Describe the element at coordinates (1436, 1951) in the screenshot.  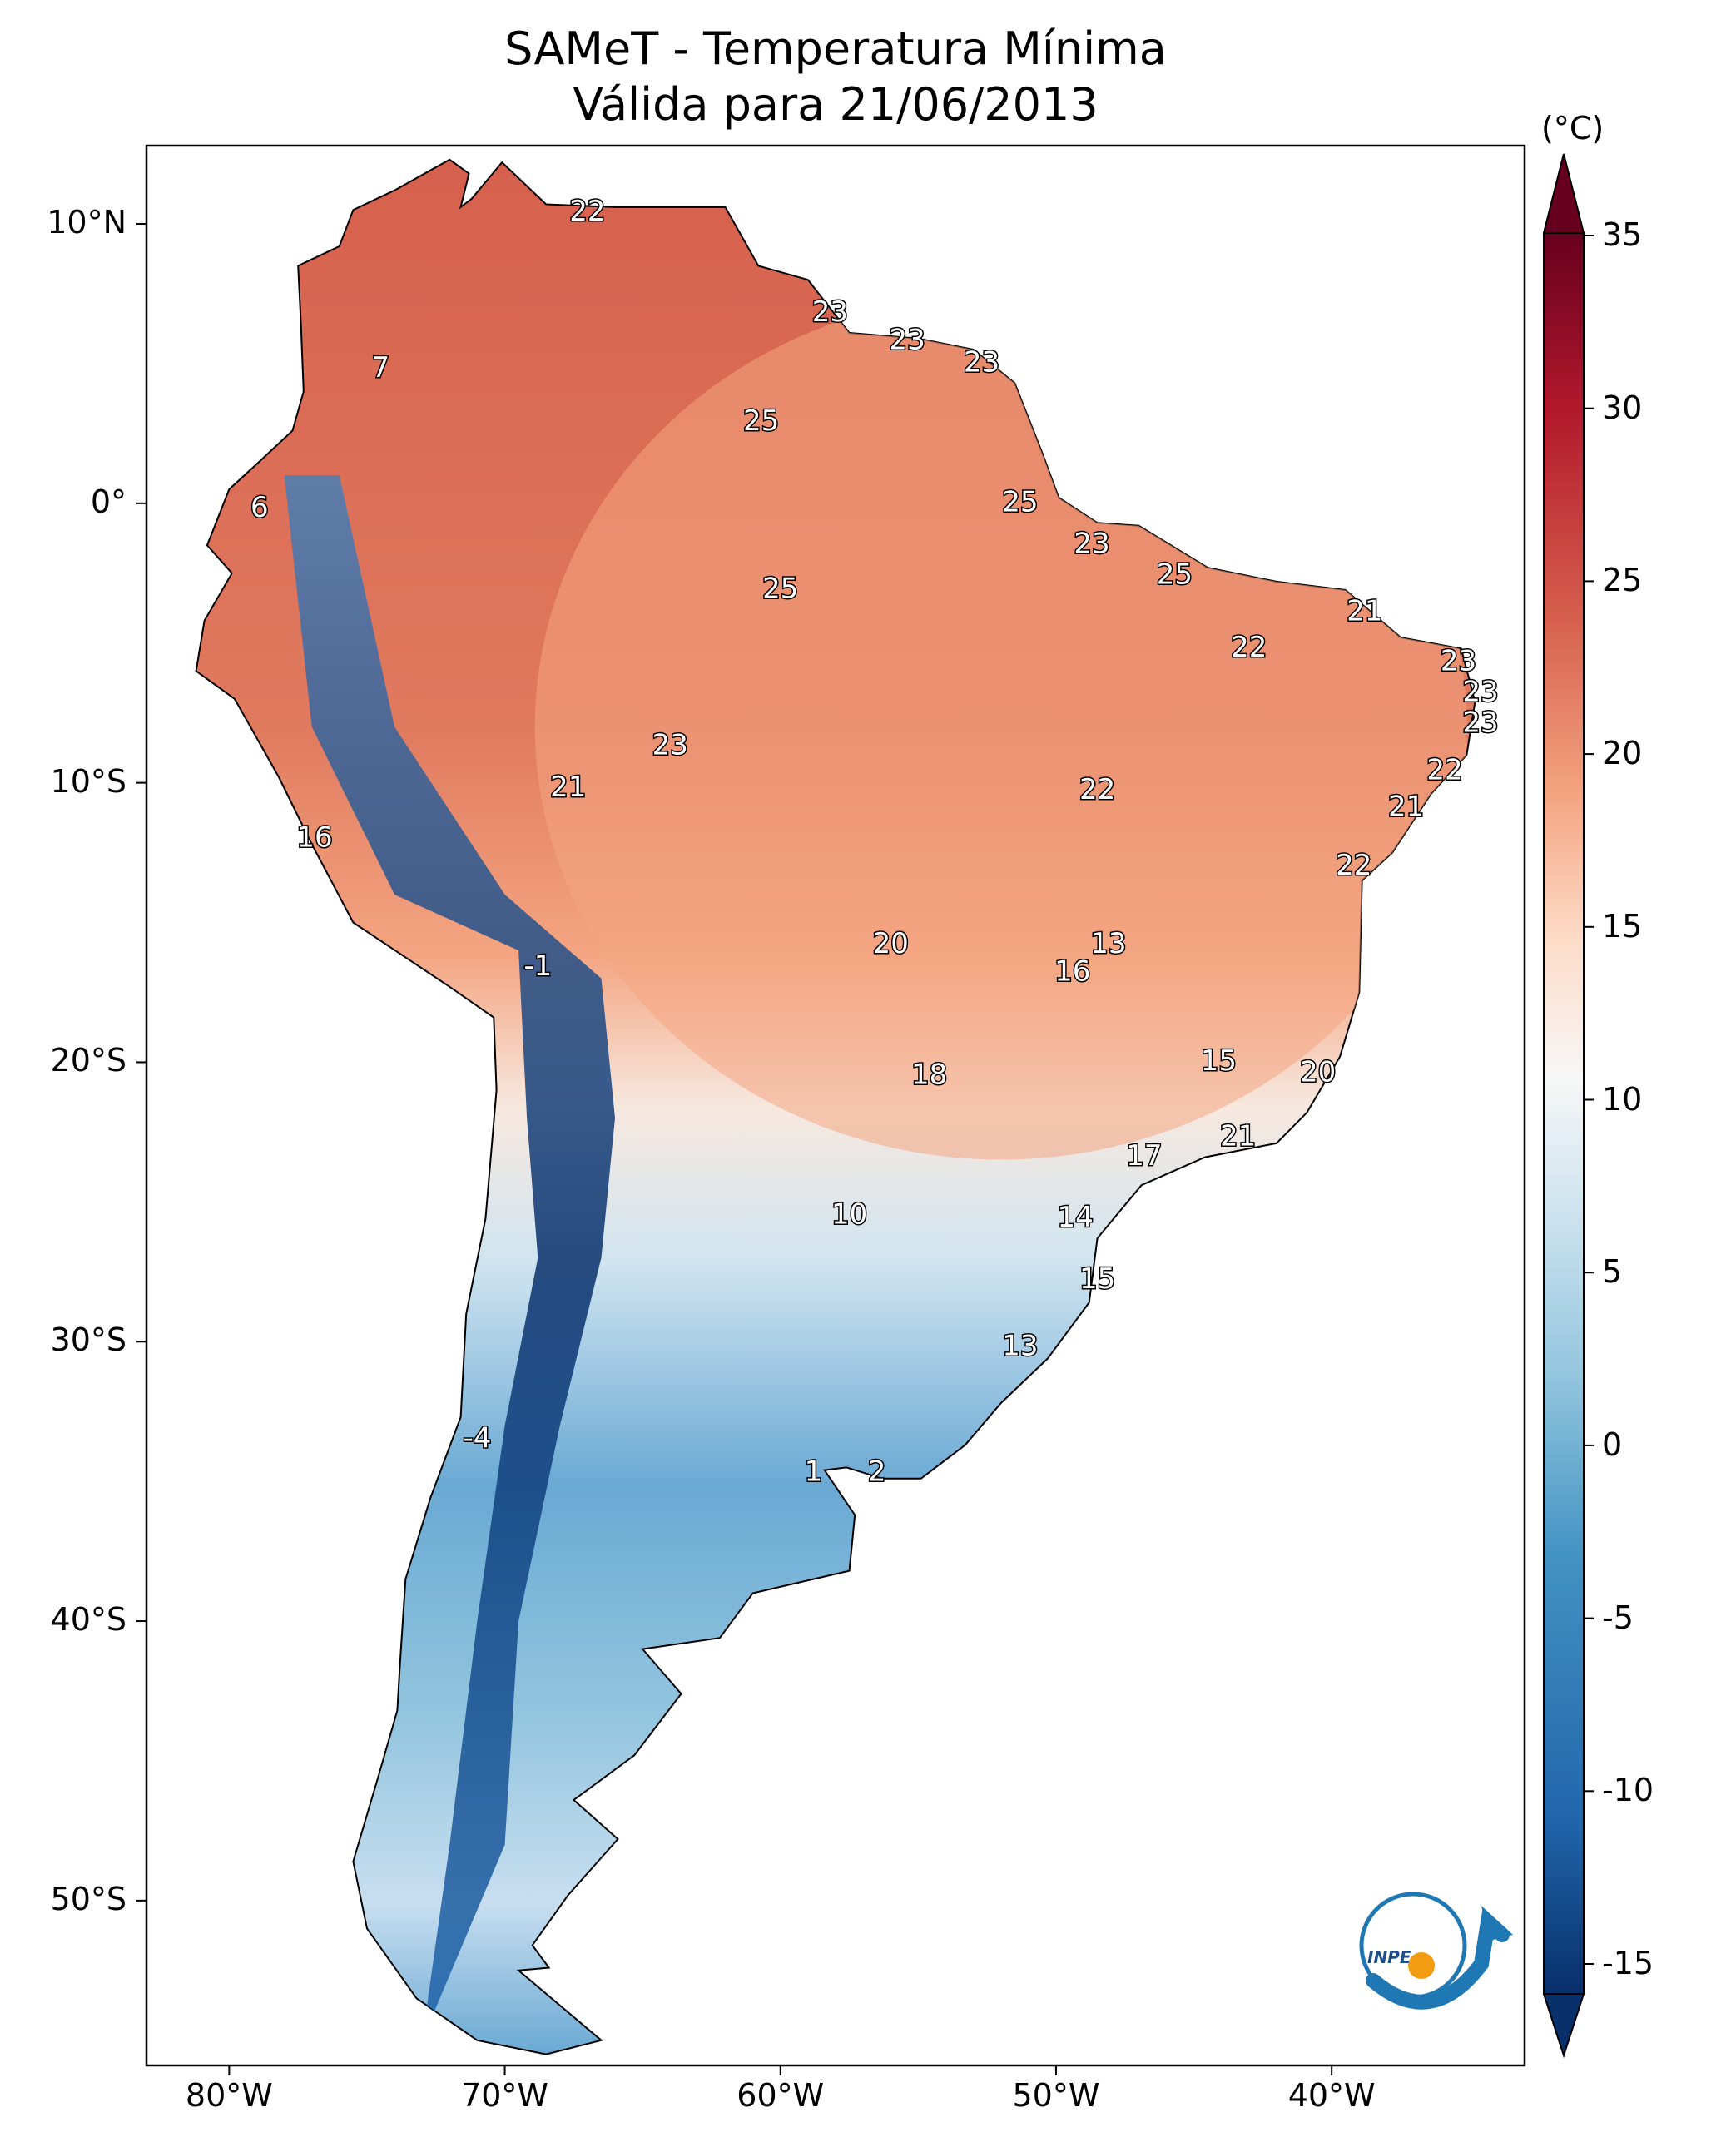
I see `inpe-logo` at that location.